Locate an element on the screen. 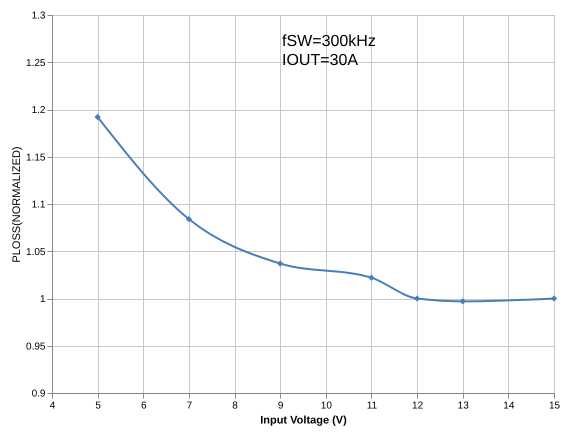  x-tick-label: 4 is located at coordinates (53, 406).